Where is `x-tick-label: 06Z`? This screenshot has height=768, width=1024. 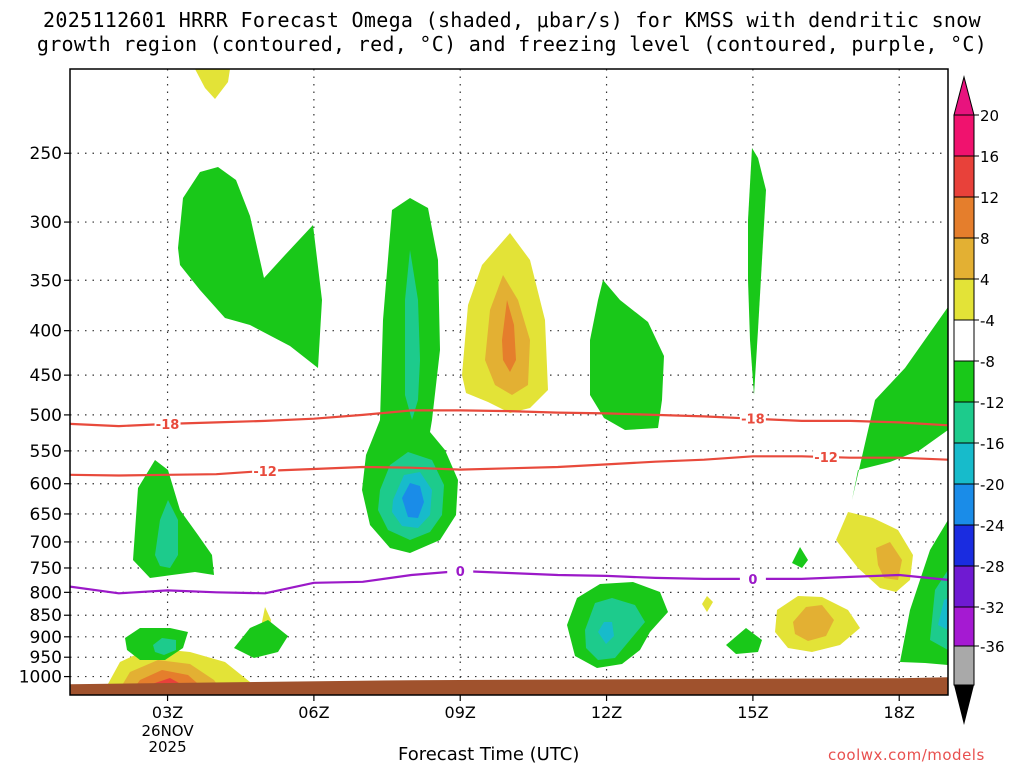
x-tick-label: 06Z is located at coordinates (313, 712).